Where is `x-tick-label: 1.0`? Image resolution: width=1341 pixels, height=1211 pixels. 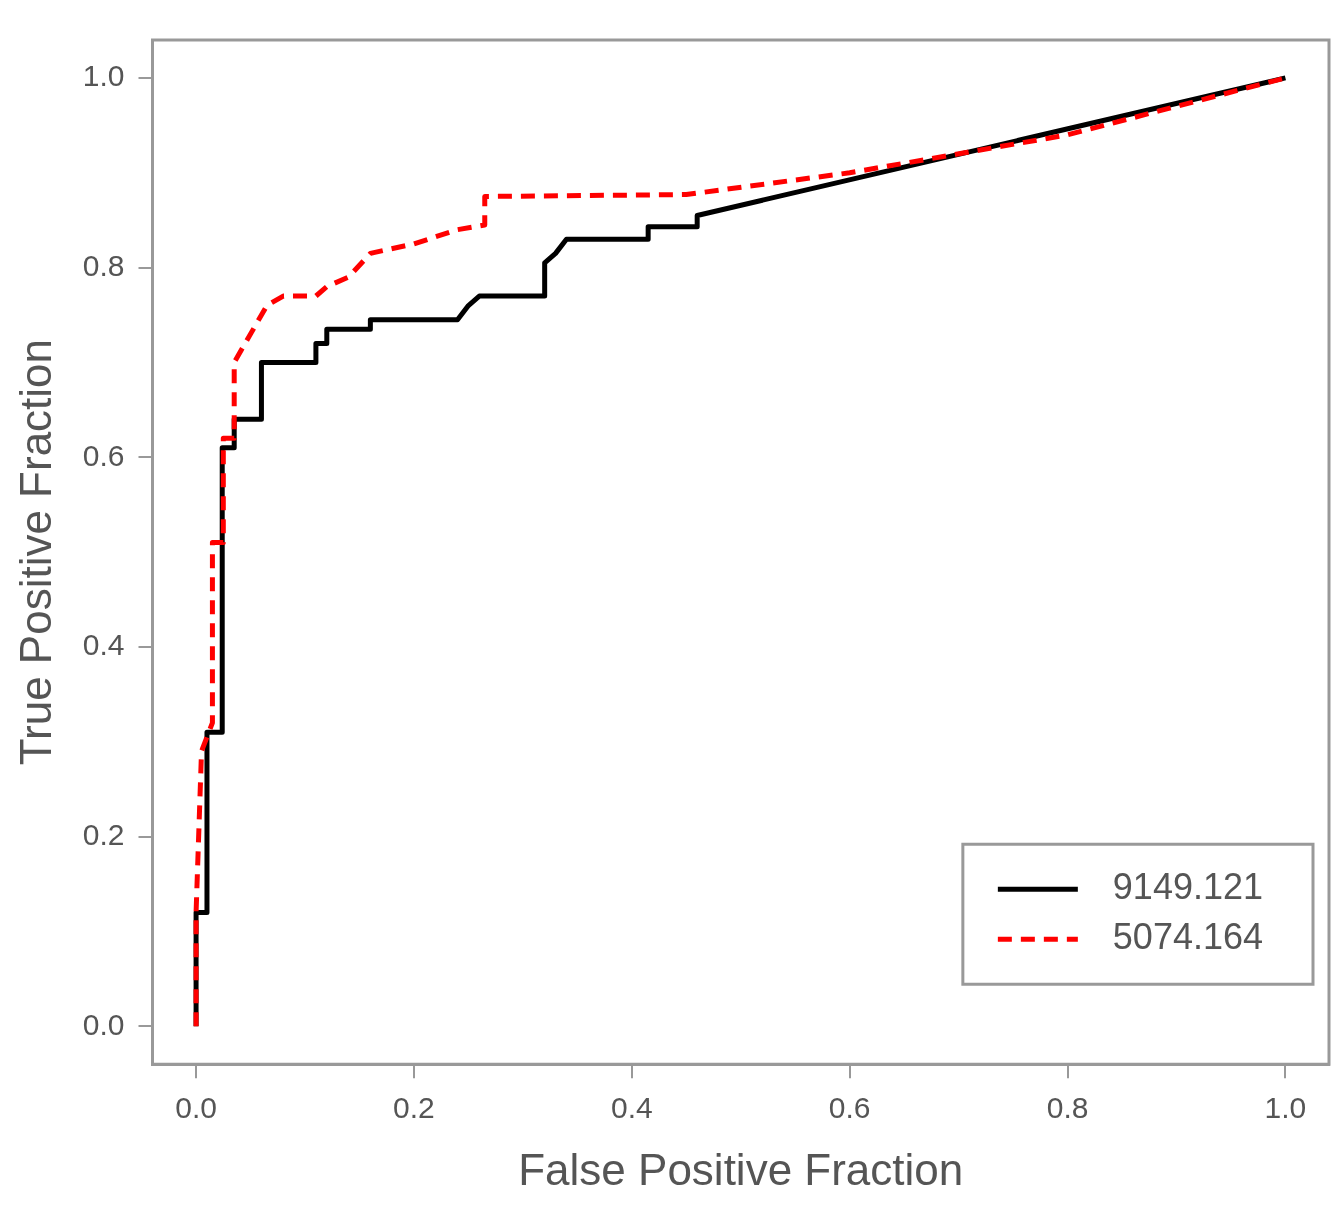 x-tick-label: 1.0 is located at coordinates (1285, 1108).